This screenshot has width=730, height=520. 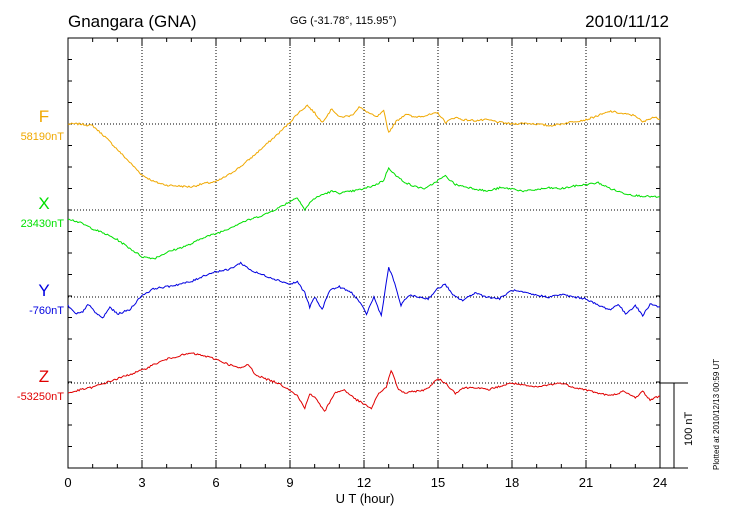 I want to click on x-tick-label: 12, so click(x=364, y=482).